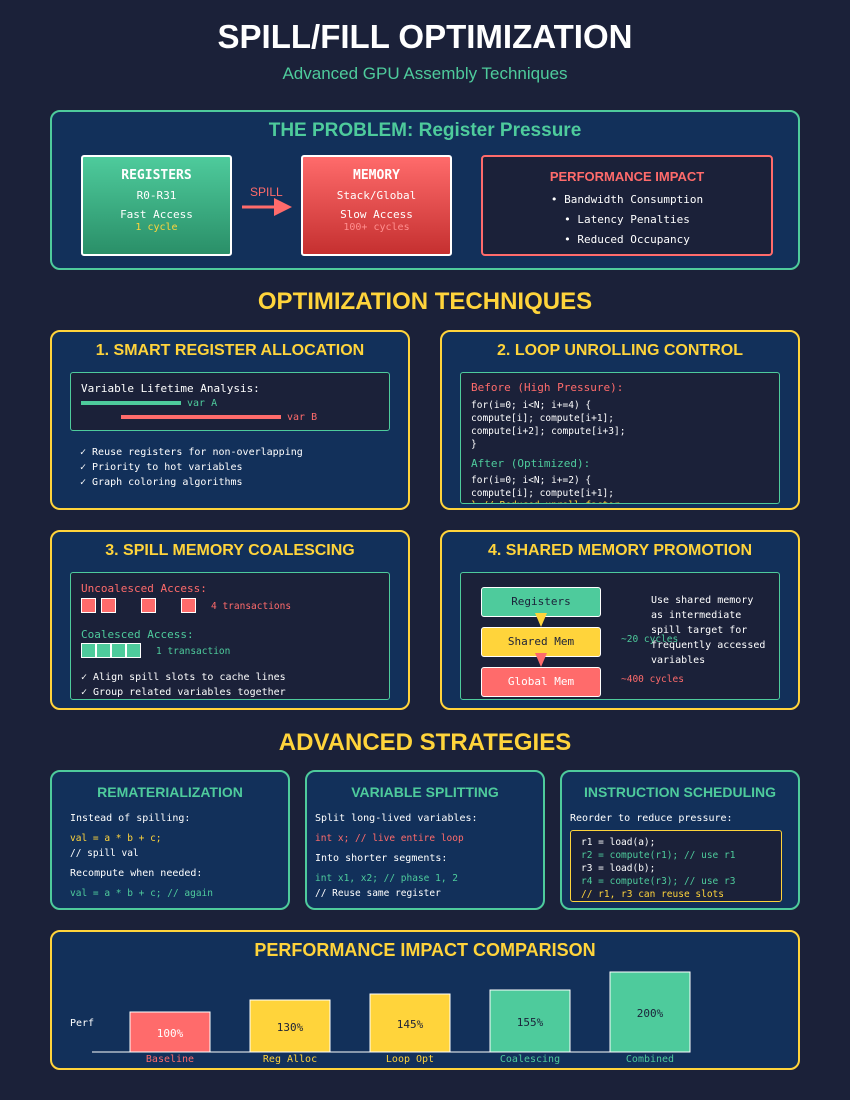  What do you see at coordinates (530, 1022) in the screenshot?
I see `bar-value-label: 155%` at bounding box center [530, 1022].